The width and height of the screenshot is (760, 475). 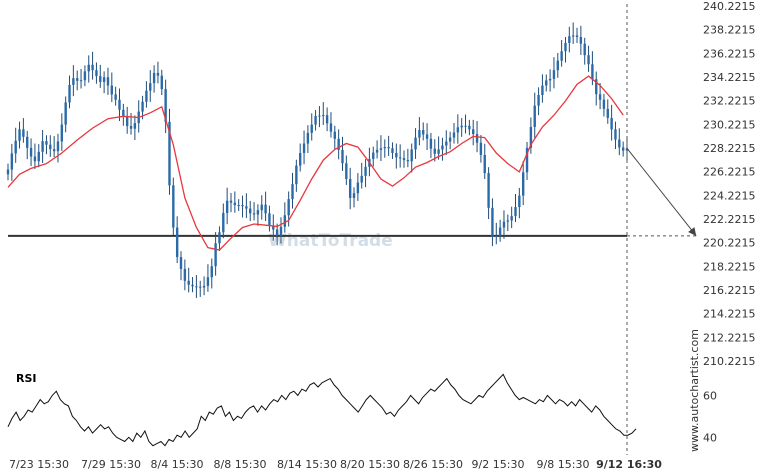 What do you see at coordinates (729, 172) in the screenshot?
I see `price-tick-label: 226.2215` at bounding box center [729, 172].